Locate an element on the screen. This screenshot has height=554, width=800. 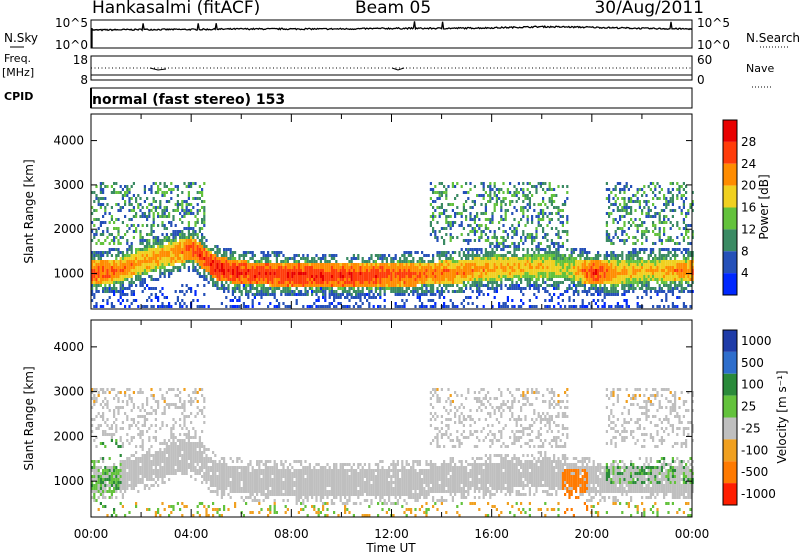
power-ylabel: Slant Range [km] is located at coordinates (29, 211).